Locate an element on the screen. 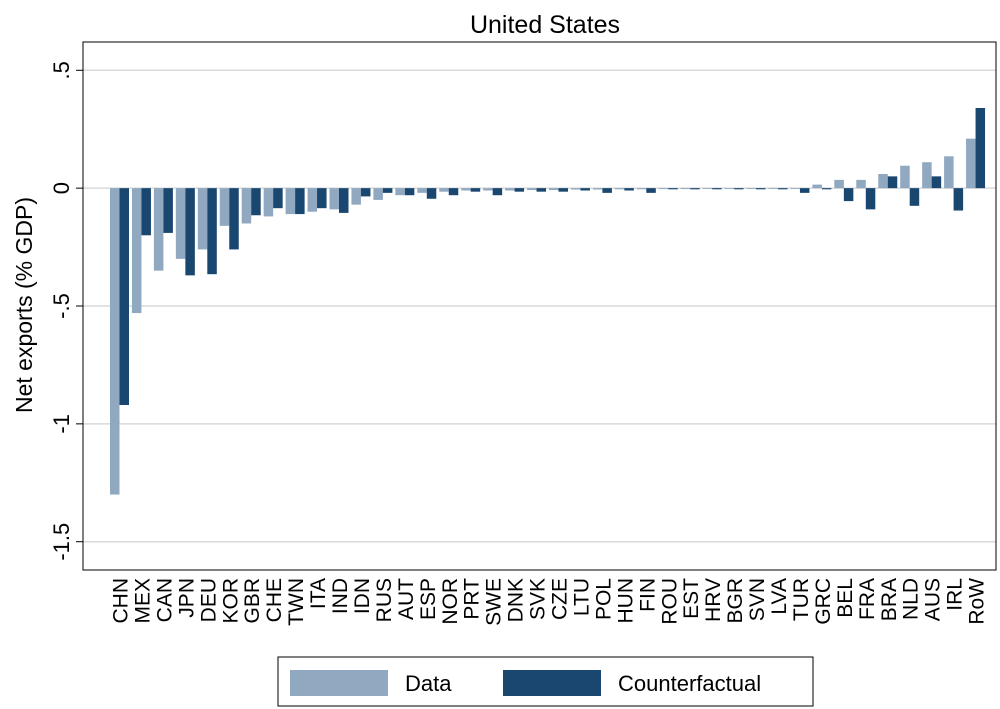 The height and width of the screenshot is (709, 1000). bar-counterfactual-nld is located at coordinates (914, 197).